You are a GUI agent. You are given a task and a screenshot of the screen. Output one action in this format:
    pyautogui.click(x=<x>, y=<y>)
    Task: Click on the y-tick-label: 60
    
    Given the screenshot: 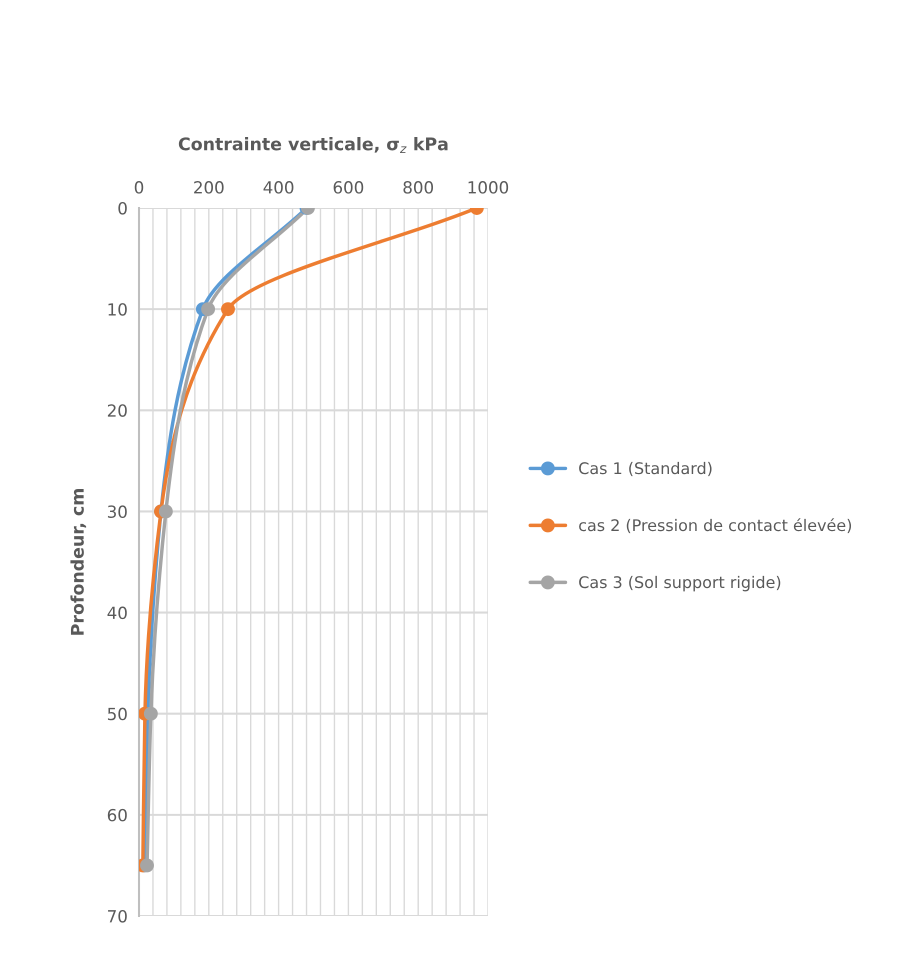 What is the action you would take?
    pyautogui.click(x=117, y=815)
    